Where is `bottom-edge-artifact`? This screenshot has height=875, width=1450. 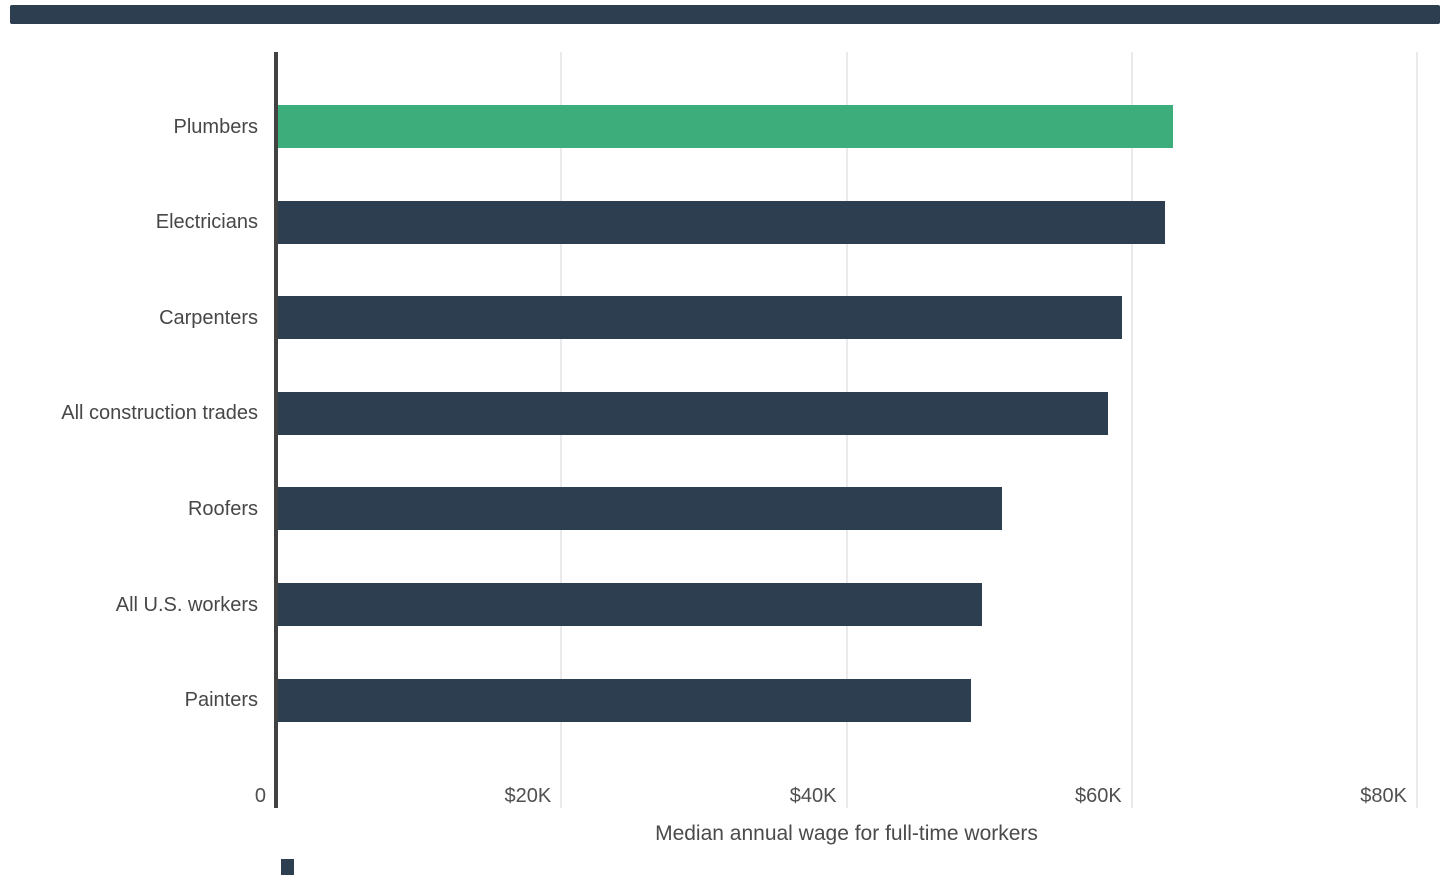
bottom-edge-artifact is located at coordinates (287, 867).